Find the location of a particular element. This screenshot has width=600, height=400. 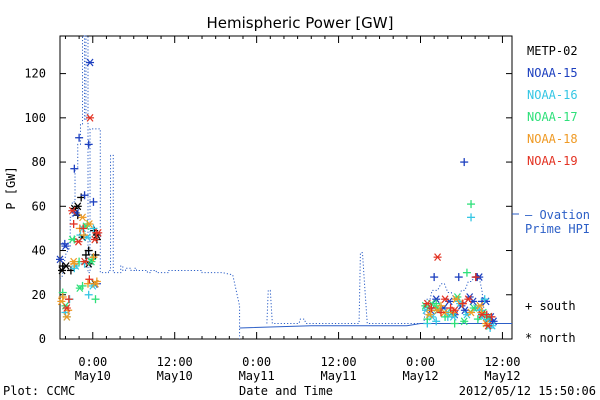

y-tick-label: 40 is located at coordinates (39, 251).